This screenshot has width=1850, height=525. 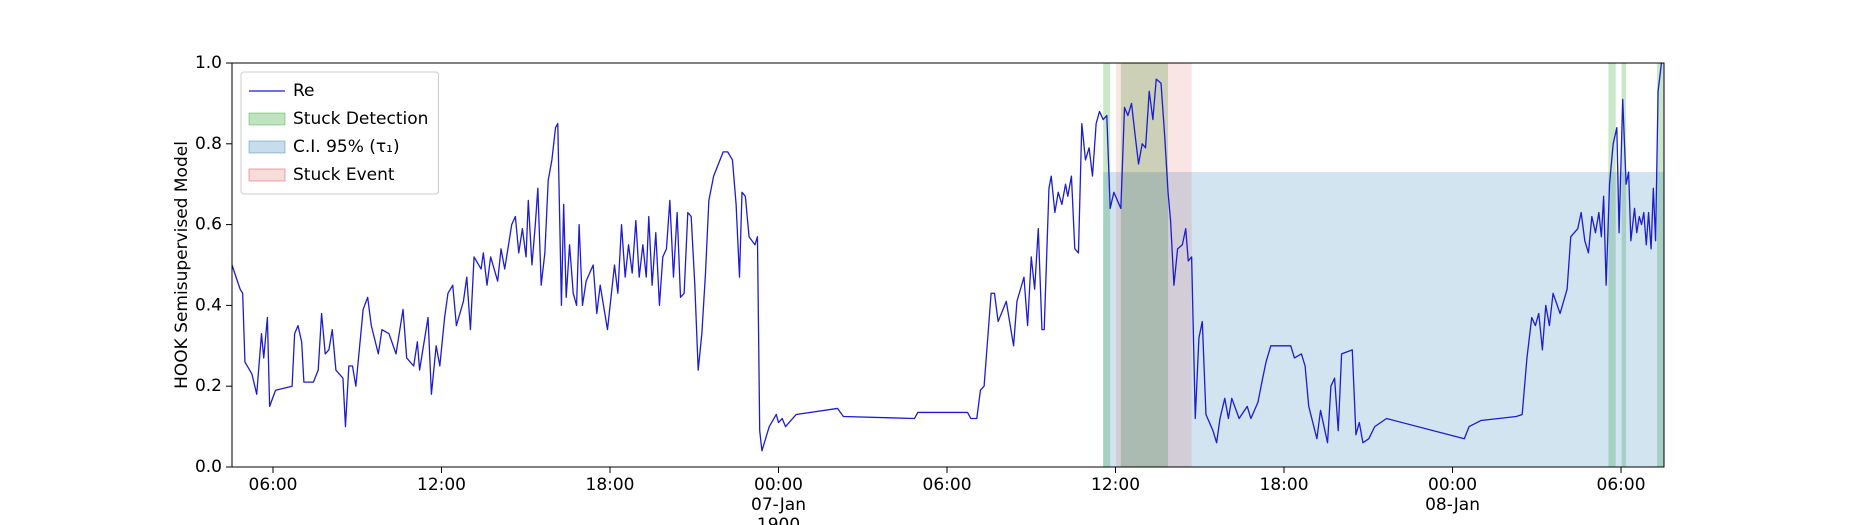 I want to click on y-tick-label: 0.0, so click(x=208, y=467).